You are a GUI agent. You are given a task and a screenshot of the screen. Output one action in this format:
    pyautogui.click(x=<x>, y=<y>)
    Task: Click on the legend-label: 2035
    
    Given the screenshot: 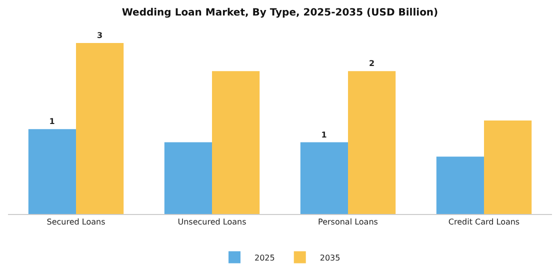 What is the action you would take?
    pyautogui.click(x=330, y=257)
    